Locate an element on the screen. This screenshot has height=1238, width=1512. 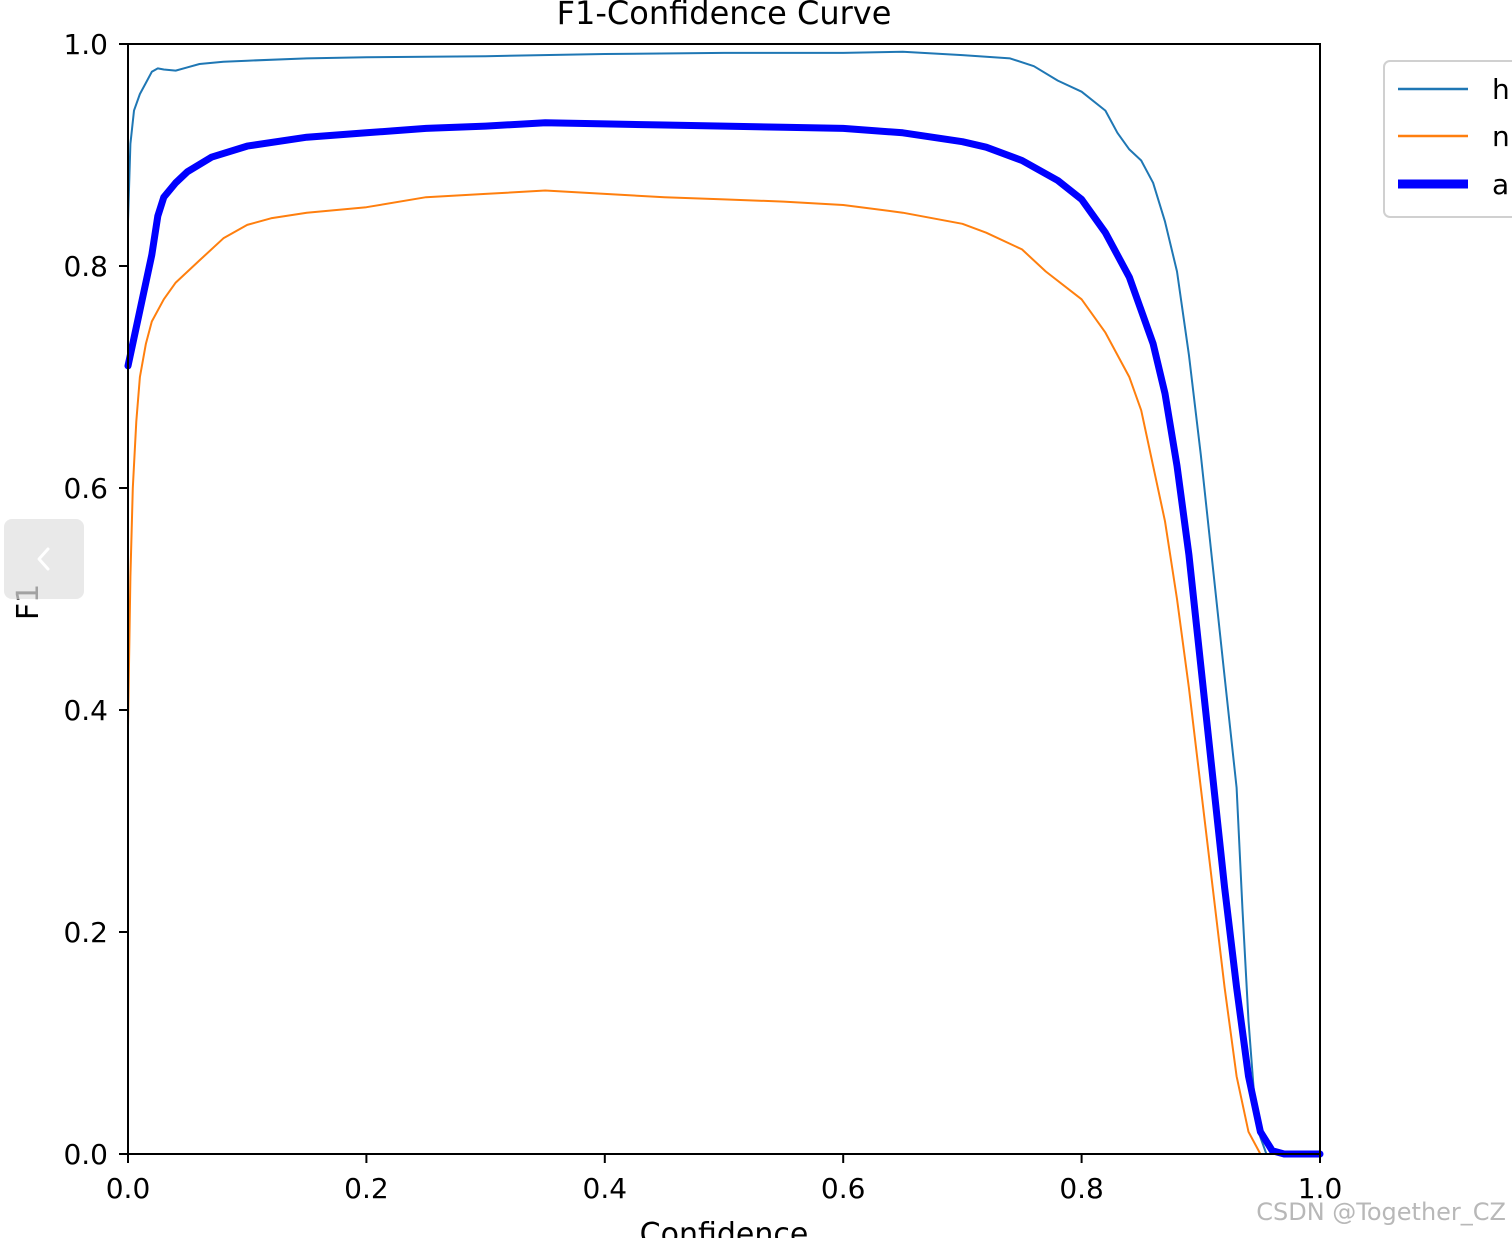
y-tick-label: 0.2 is located at coordinates (85, 932).